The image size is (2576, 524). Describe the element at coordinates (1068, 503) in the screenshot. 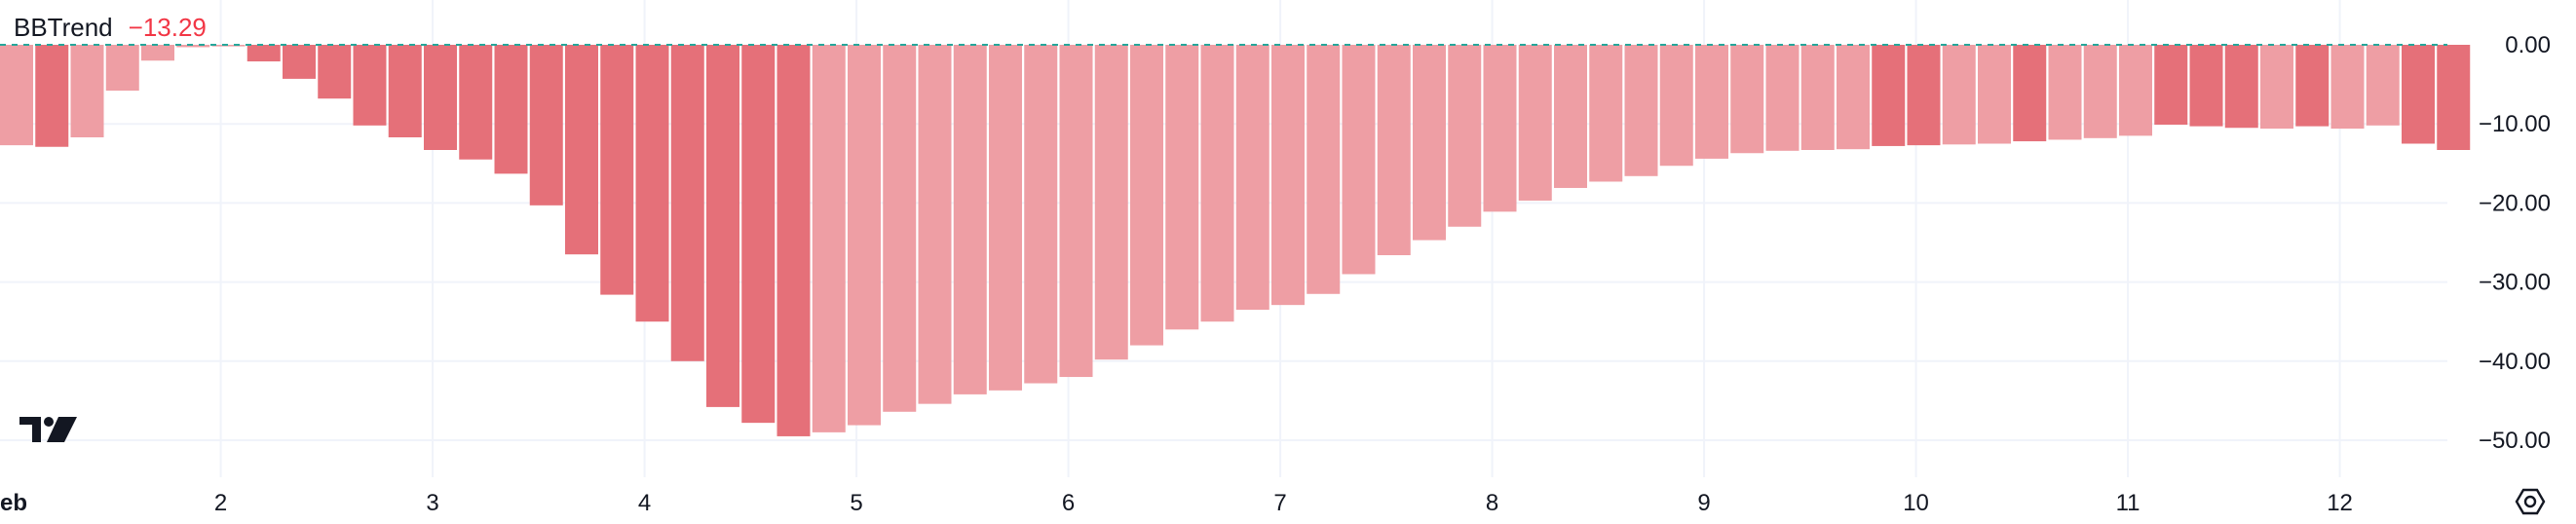

I see `x-tick-label: 6` at that location.